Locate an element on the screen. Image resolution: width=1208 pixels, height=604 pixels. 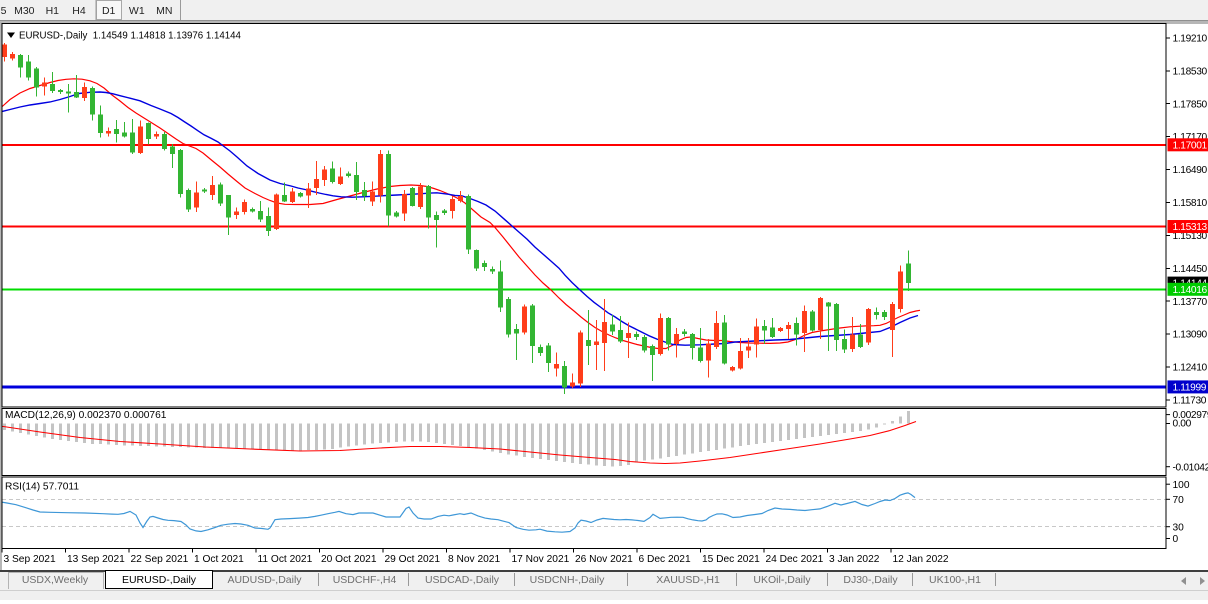
svg-text: 0.00 is located at coordinates (1182, 424).